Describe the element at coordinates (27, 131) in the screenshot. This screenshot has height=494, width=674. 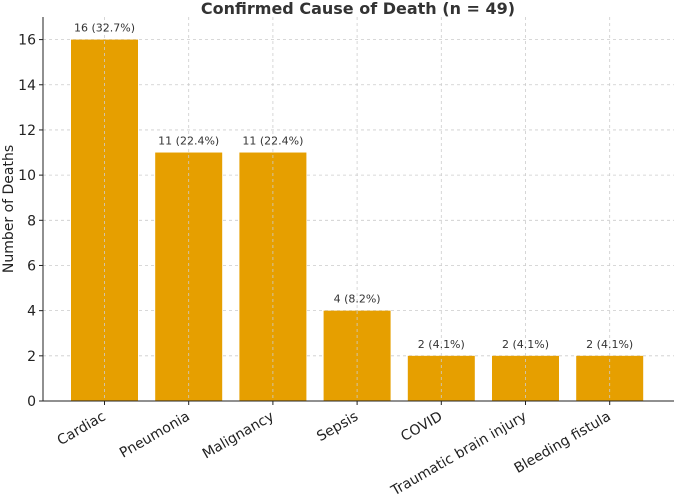
I see `y-tick-label: 12` at that location.